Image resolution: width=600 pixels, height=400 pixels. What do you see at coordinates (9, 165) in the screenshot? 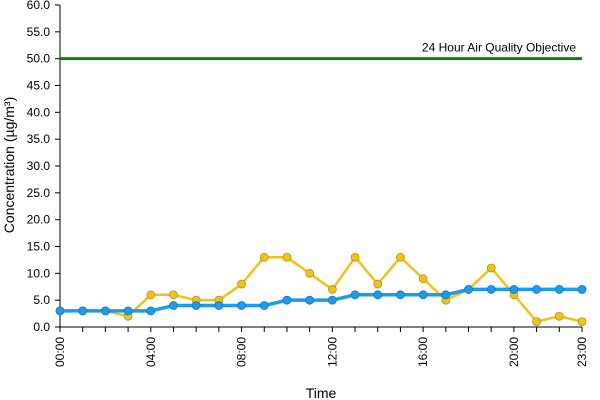
I see `y-axis-title: Concentration (µg/m³)` at bounding box center [9, 165].